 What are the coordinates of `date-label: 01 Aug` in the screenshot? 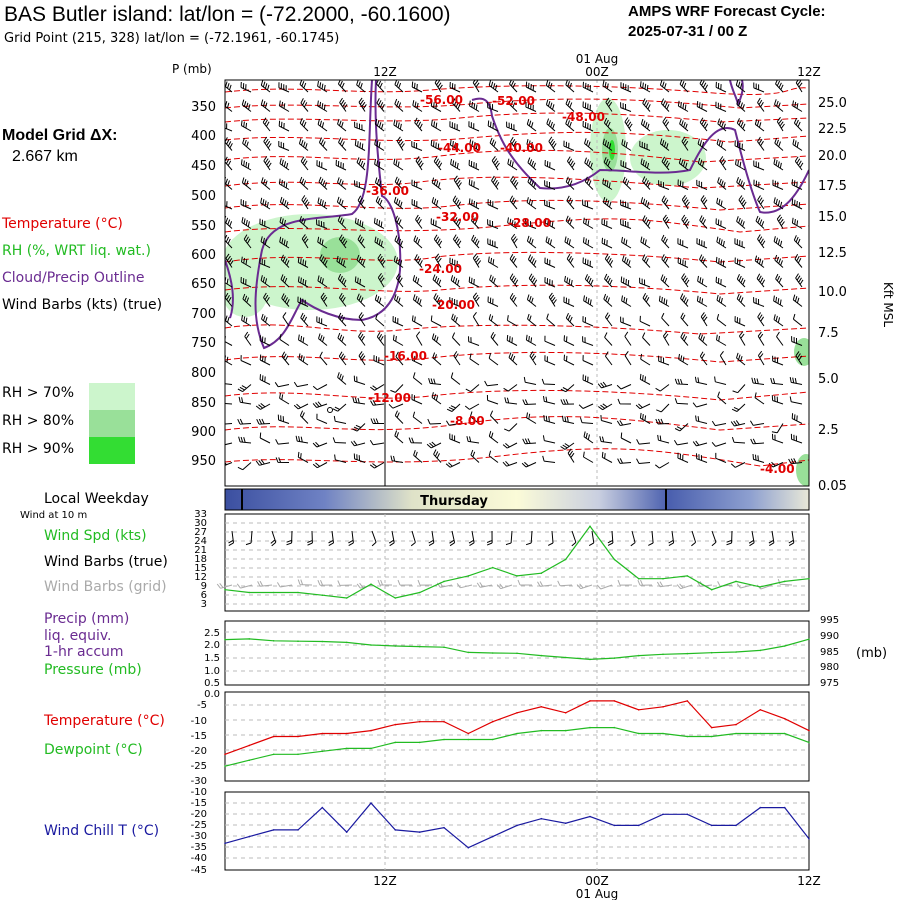 It's located at (597, 893).